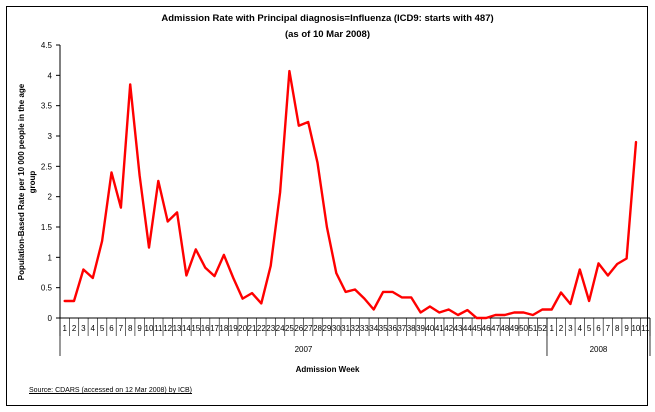  What do you see at coordinates (167, 328) in the screenshot?
I see `x-tick-label: 12` at bounding box center [167, 328].